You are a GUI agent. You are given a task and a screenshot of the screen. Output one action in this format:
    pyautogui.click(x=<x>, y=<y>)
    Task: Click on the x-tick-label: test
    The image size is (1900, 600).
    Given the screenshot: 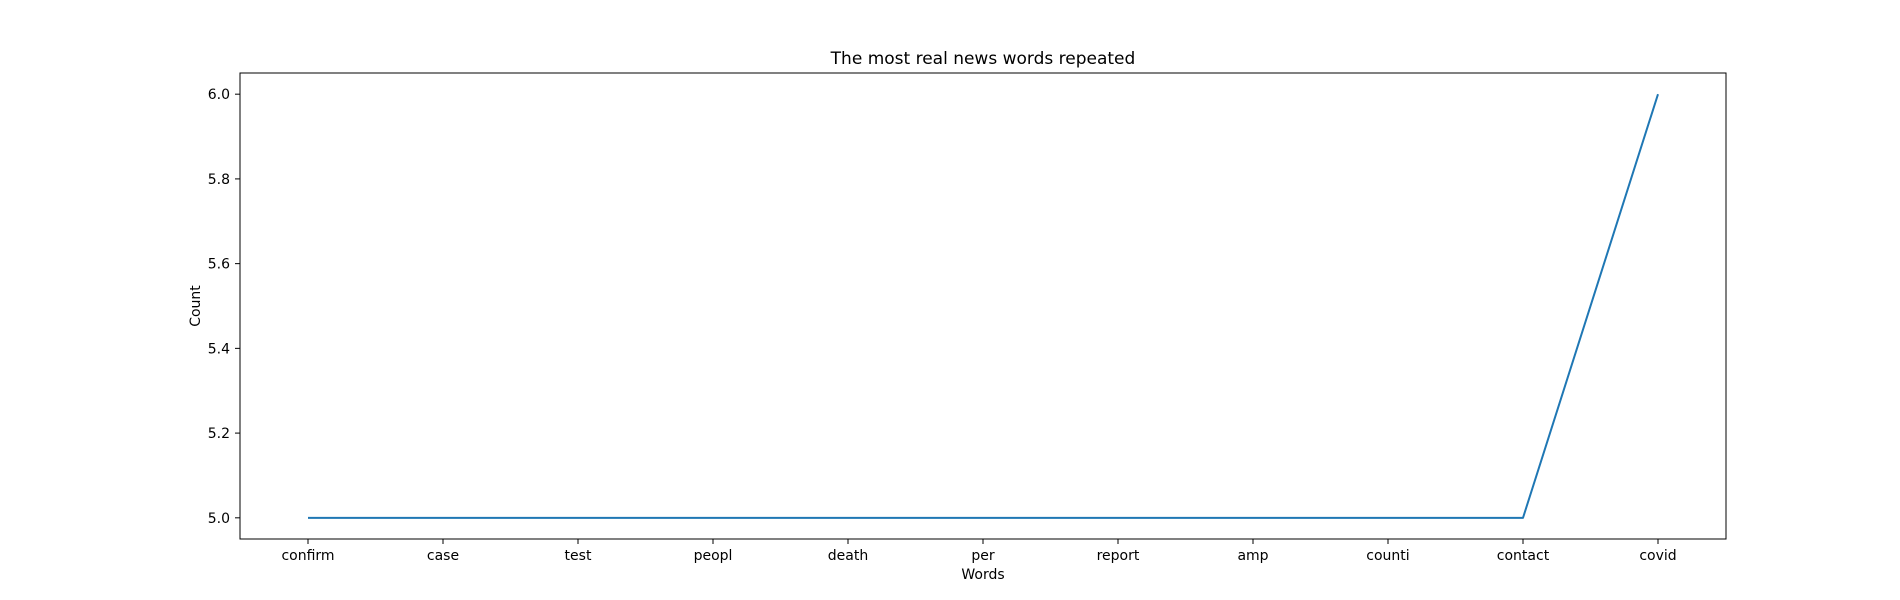 What is the action you would take?
    pyautogui.click(x=578, y=556)
    